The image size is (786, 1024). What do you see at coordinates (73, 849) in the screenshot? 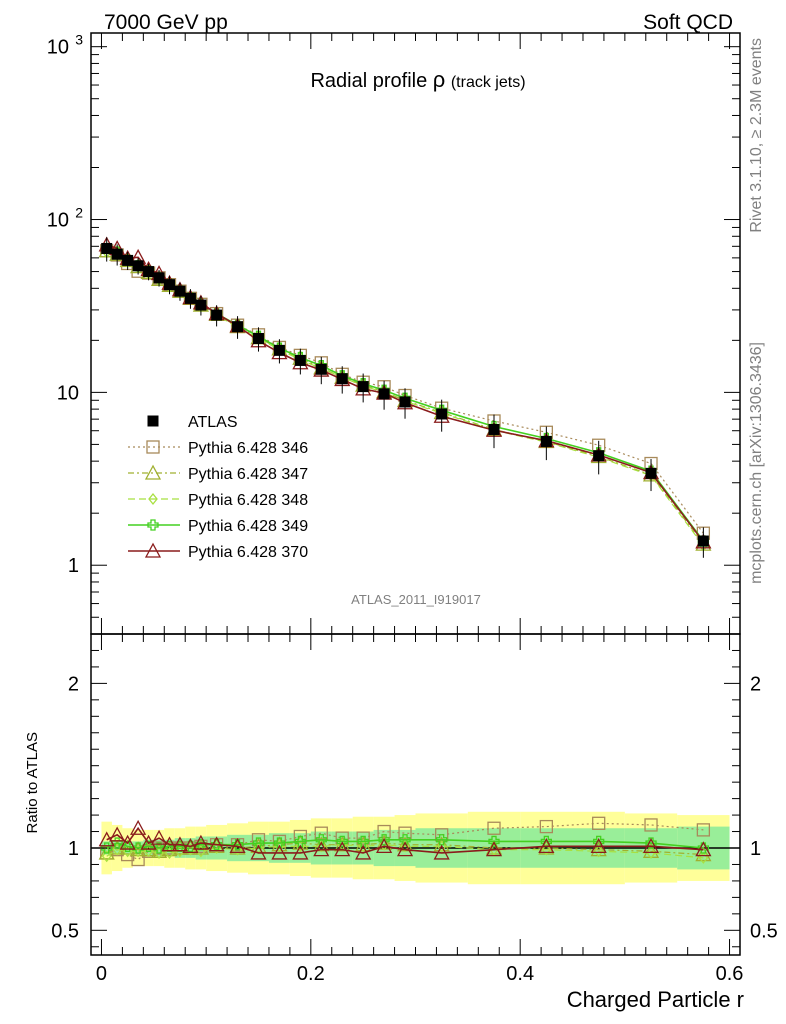
I see `ratio-tick-label: 1` at bounding box center [73, 849].